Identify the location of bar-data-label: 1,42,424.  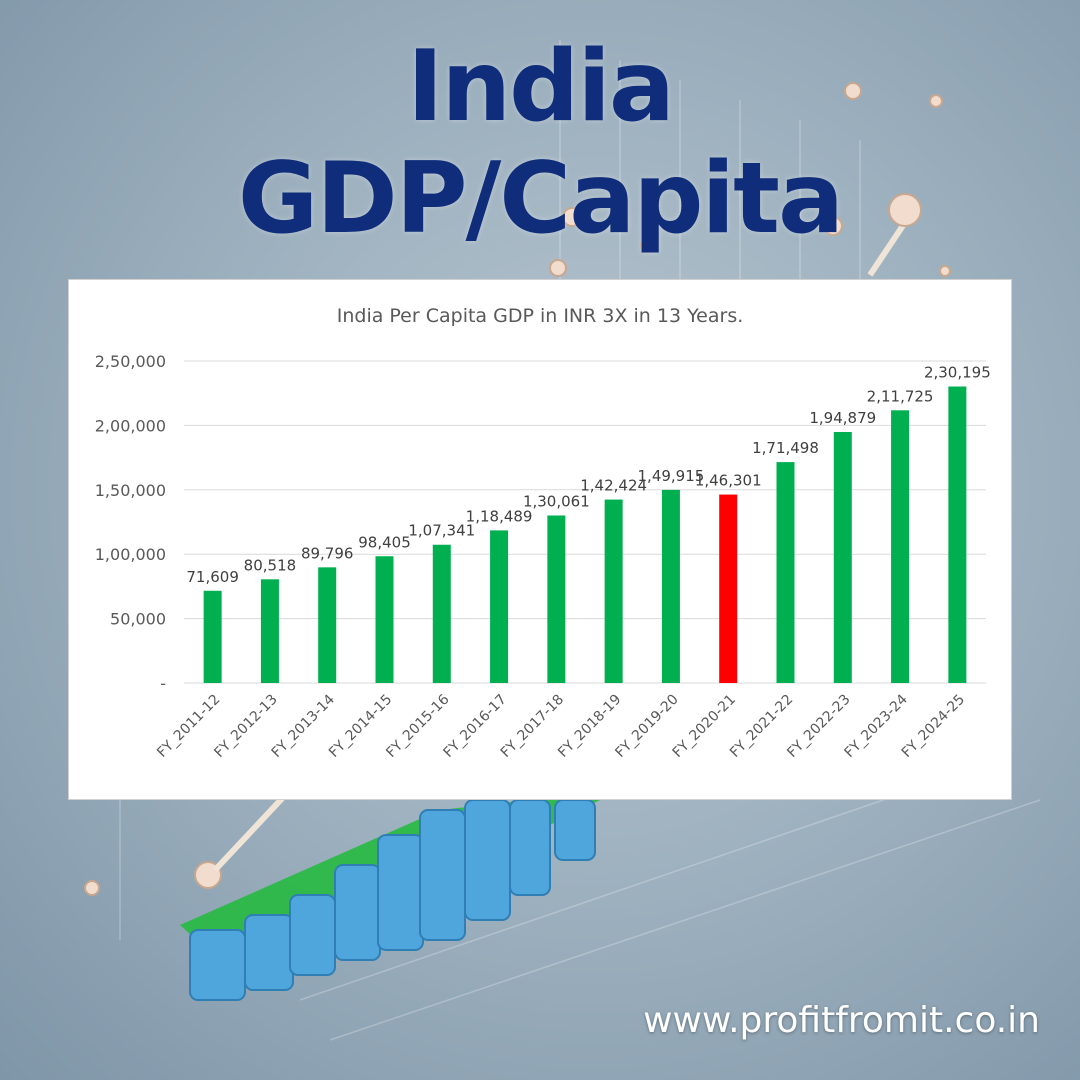
(613, 486).